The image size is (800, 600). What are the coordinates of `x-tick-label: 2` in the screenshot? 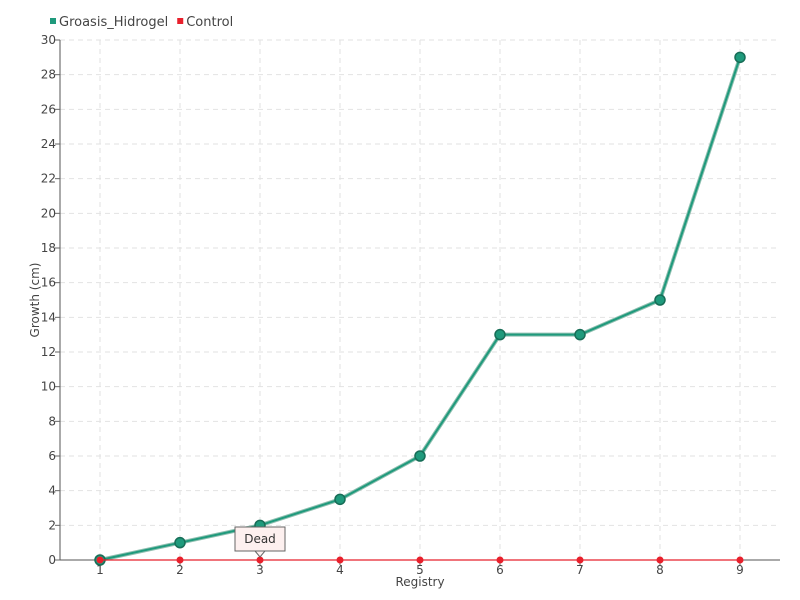 It's located at (180, 570).